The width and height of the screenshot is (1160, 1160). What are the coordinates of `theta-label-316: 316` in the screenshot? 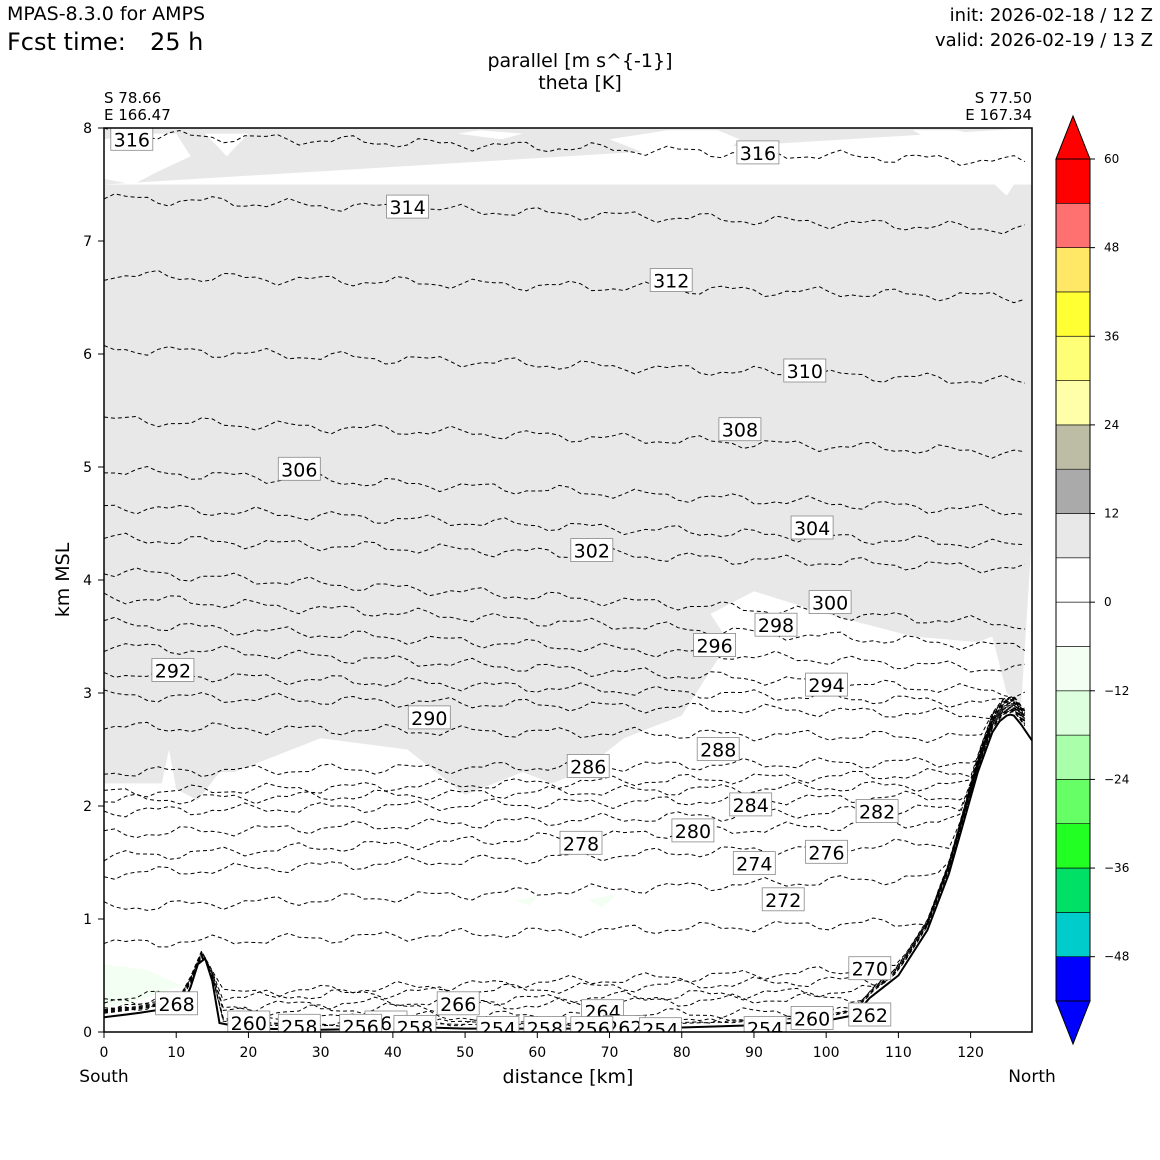 It's located at (132, 139).